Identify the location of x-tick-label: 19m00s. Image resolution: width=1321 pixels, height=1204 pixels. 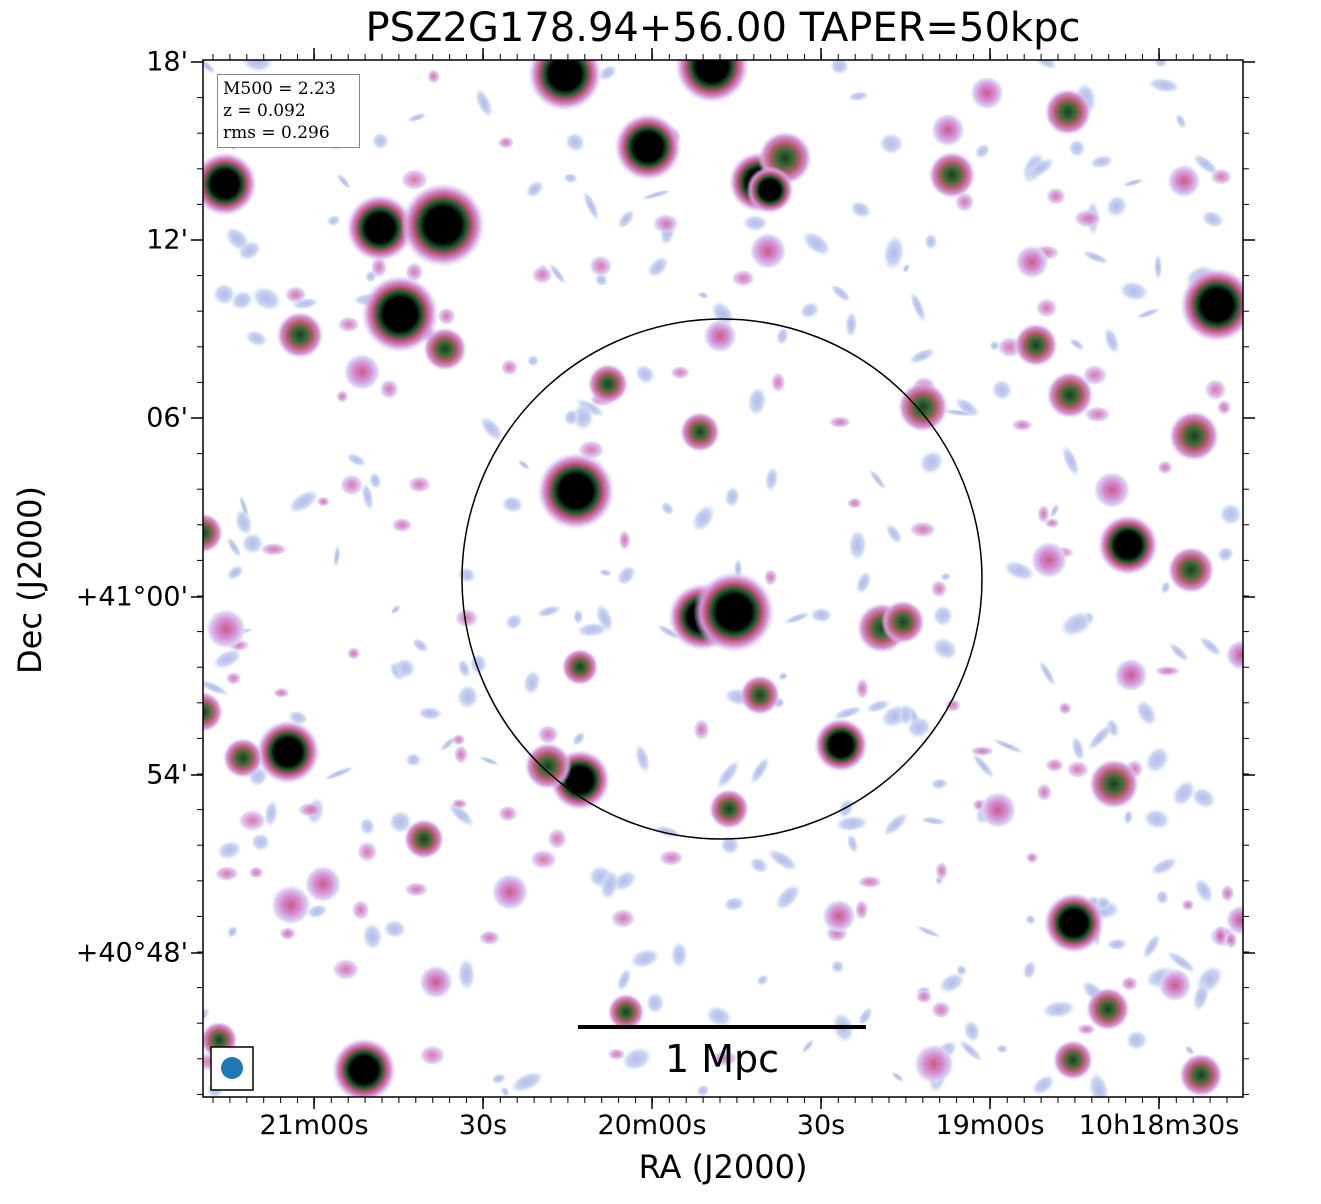
(990, 1125).